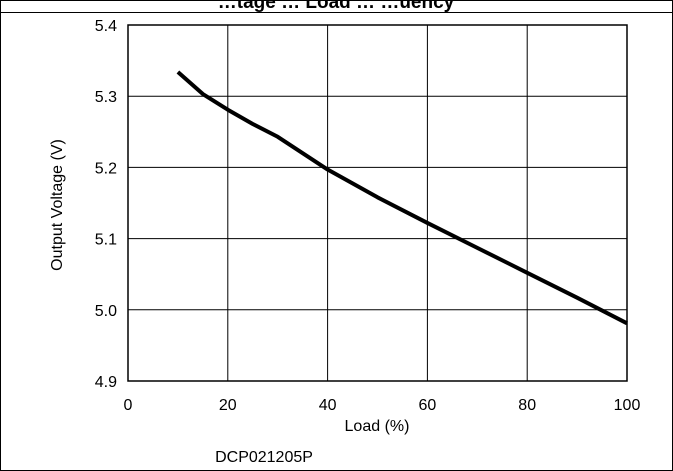 Image resolution: width=673 pixels, height=471 pixels. Describe the element at coordinates (57, 205) in the screenshot. I see `y-axis-label: Output Voltage (V)` at that location.